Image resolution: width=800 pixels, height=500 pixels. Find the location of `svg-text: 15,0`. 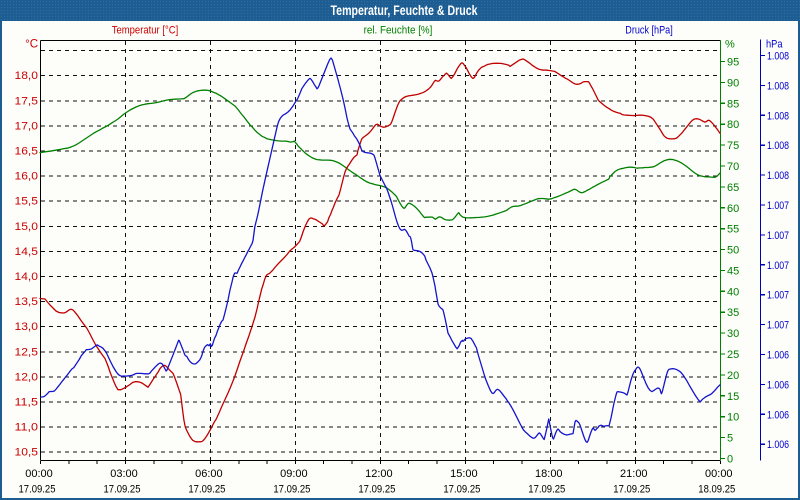

svg-text: 15,0 is located at coordinates (27, 227).